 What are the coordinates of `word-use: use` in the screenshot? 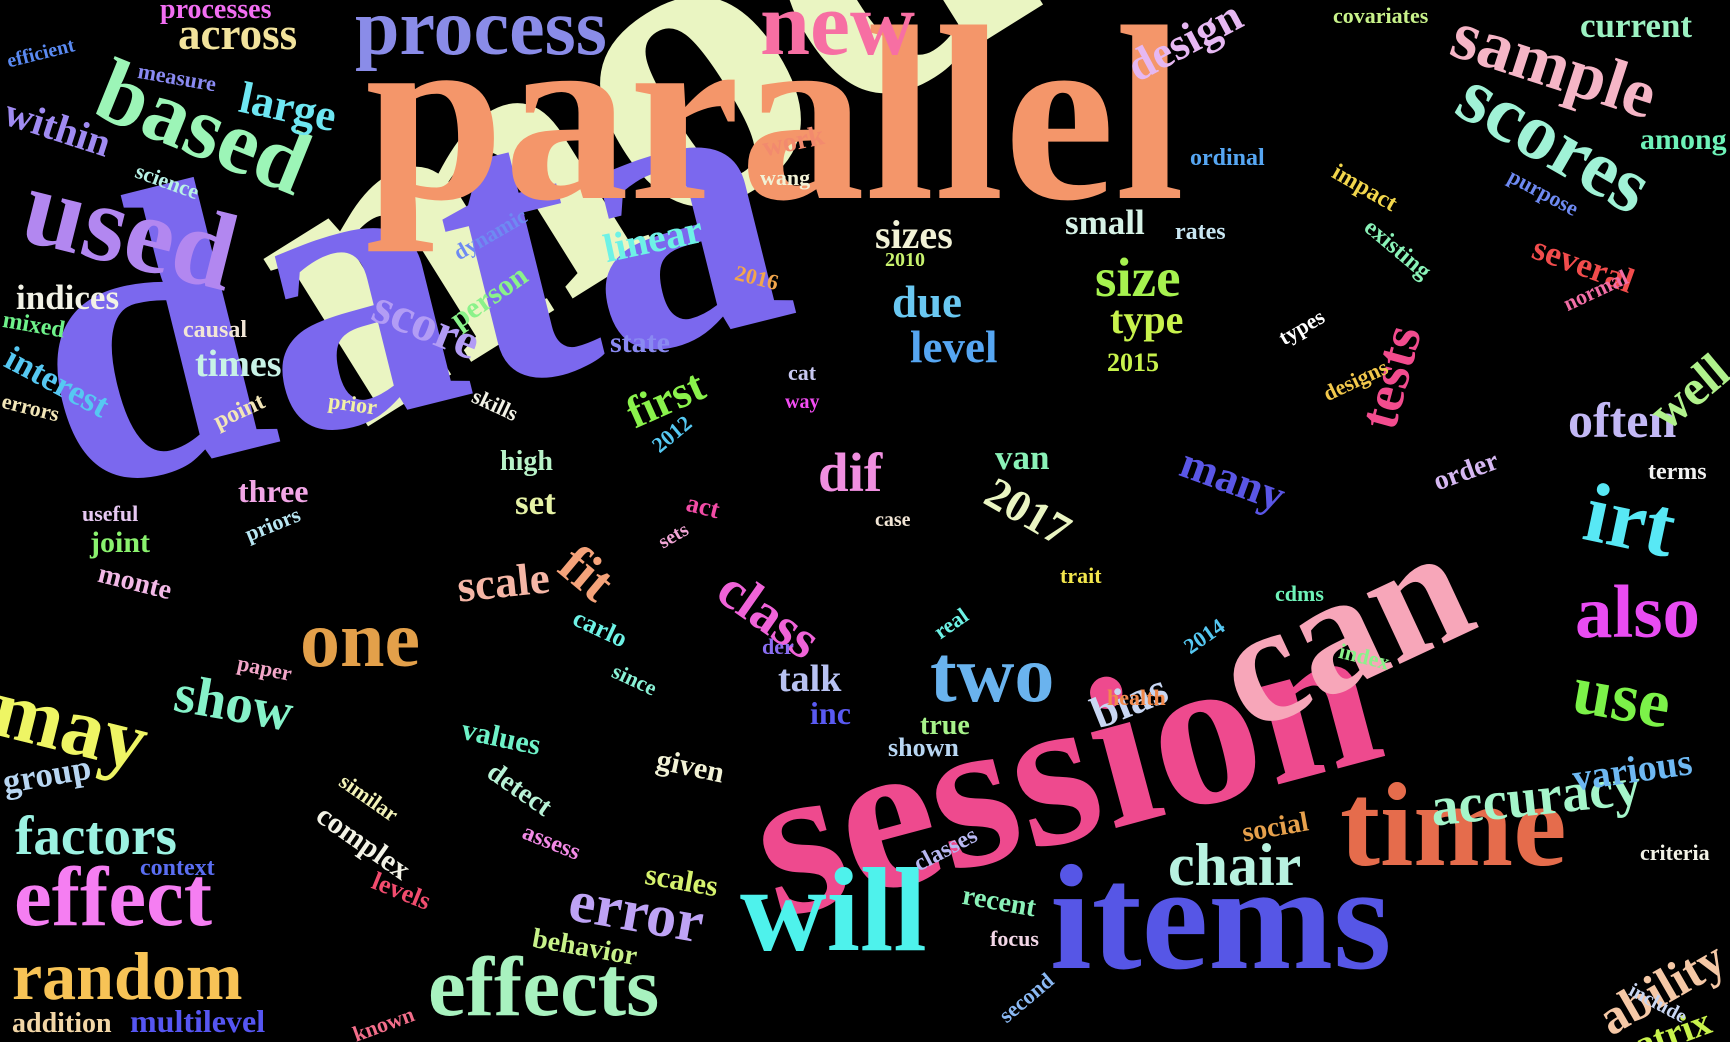 It's located at (1622, 697).